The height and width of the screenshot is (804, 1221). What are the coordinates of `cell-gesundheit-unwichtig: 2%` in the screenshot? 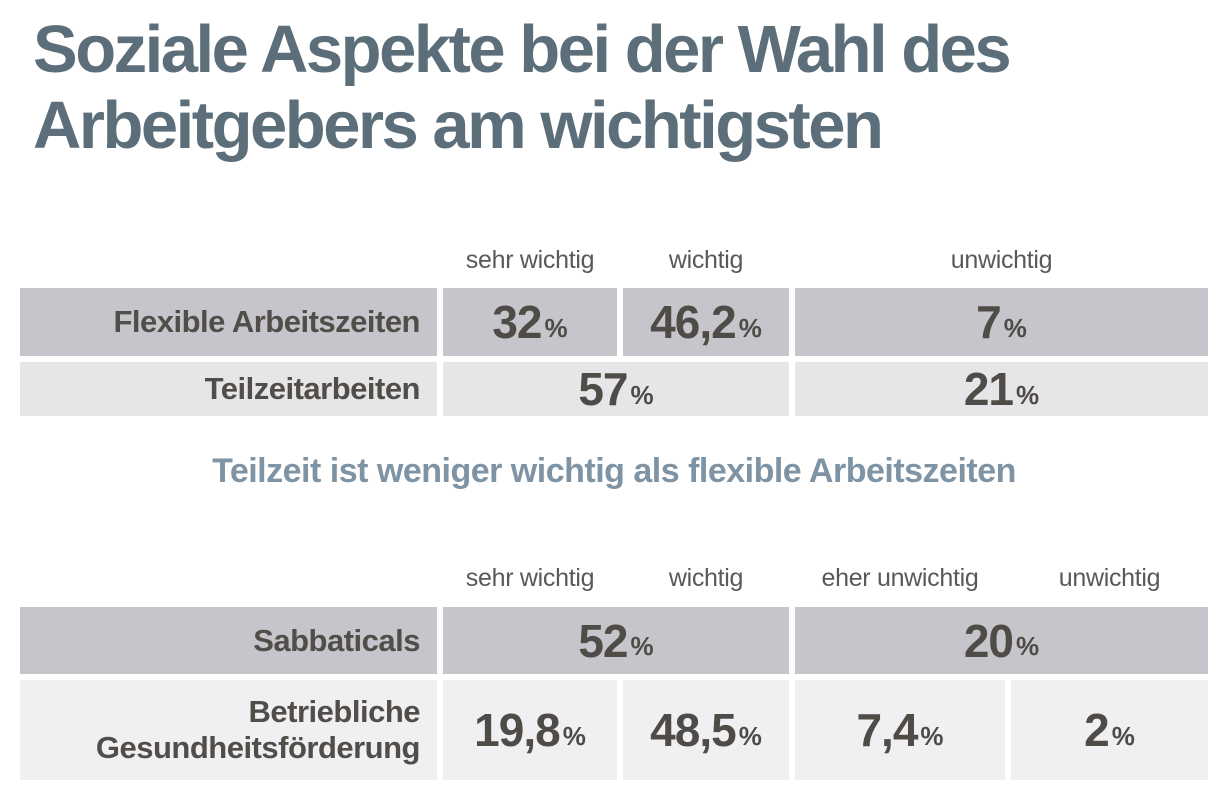 It's located at (1109, 730).